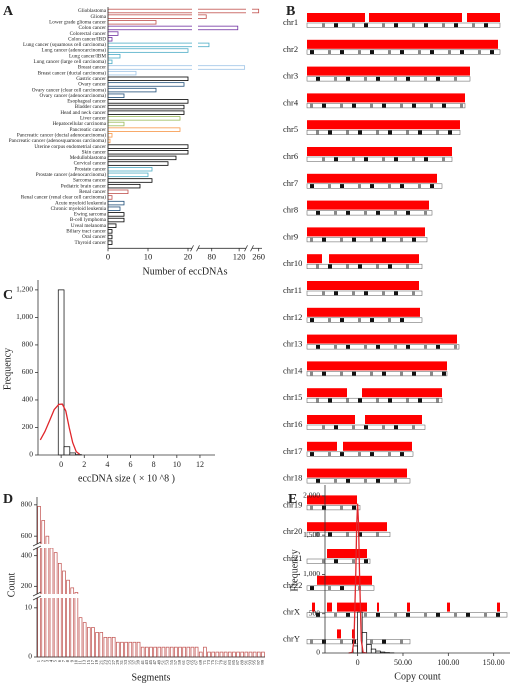 The image size is (513, 685). I want to click on y-tick-label: 10, so click(29, 607).